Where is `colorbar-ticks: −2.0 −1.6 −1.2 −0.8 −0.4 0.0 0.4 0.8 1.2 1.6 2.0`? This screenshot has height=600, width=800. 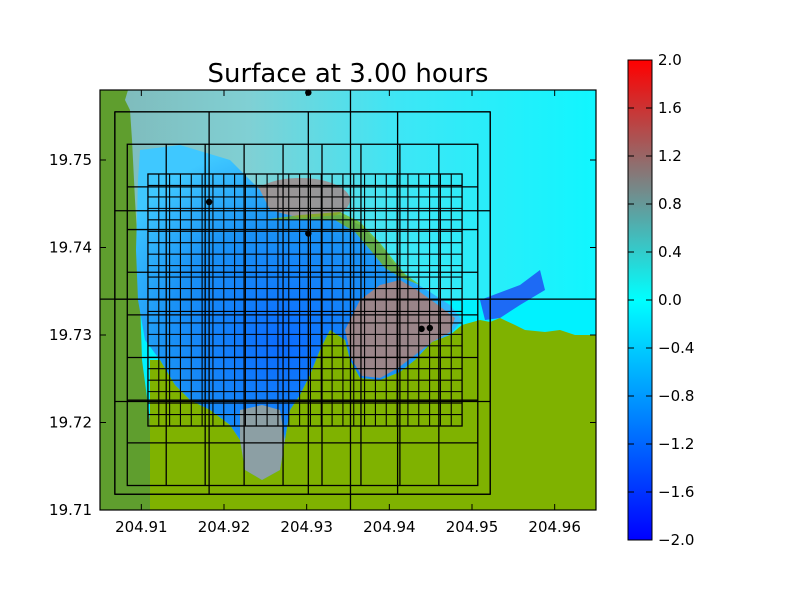
colorbar-ticks: −2.0 −1.6 −1.2 −0.8 −0.4 0.0 0.4 0.8 1.2 1.6 2.0 is located at coordinates (661, 300).